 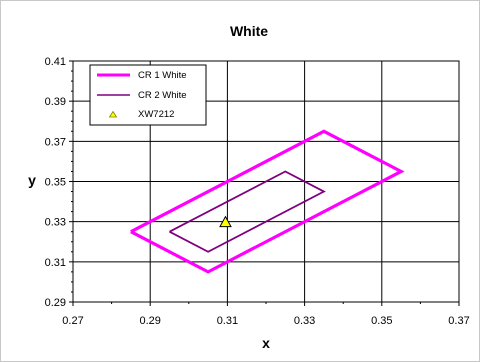 I want to click on y-axis-label: y, so click(x=32, y=180).